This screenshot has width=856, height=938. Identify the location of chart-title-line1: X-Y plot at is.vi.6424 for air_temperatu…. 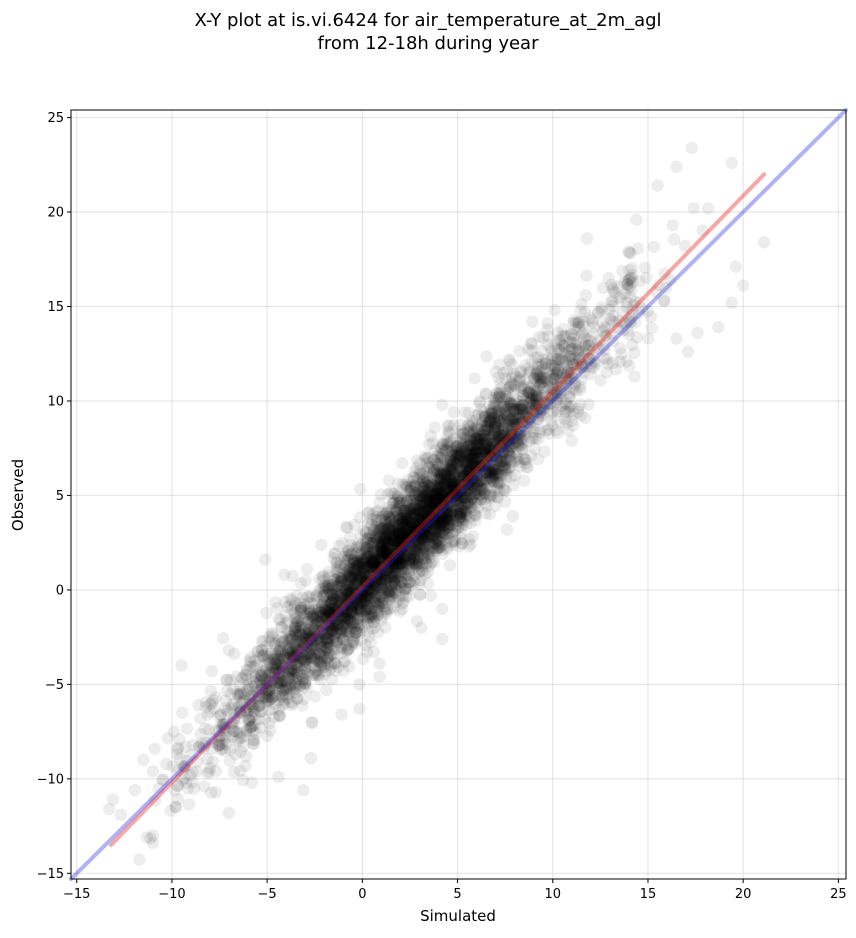
(427, 20).